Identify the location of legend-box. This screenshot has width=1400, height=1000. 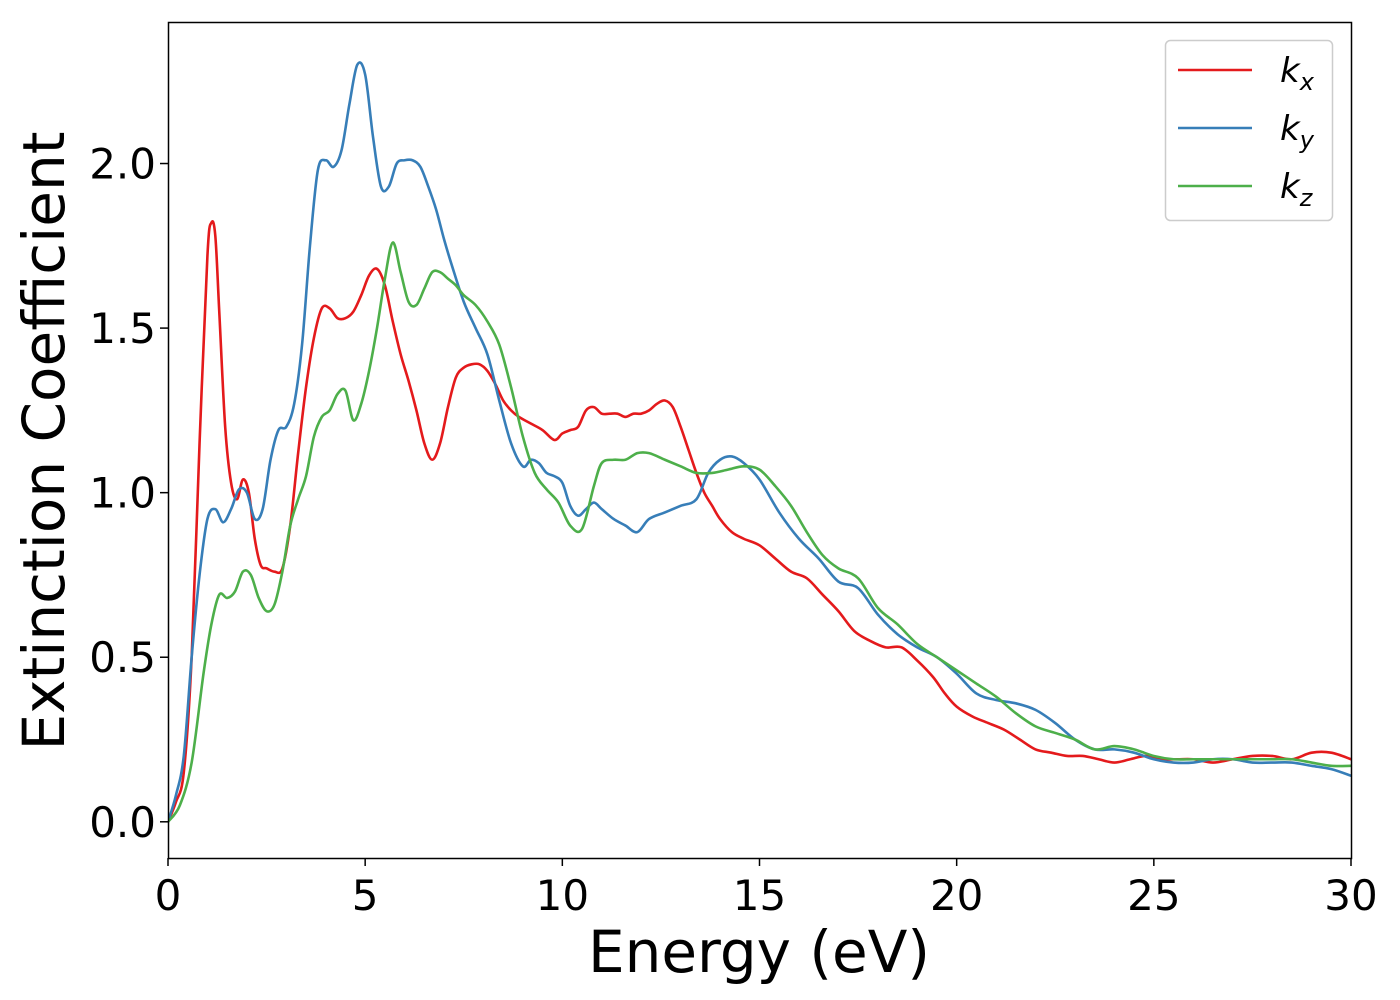
(1249, 130).